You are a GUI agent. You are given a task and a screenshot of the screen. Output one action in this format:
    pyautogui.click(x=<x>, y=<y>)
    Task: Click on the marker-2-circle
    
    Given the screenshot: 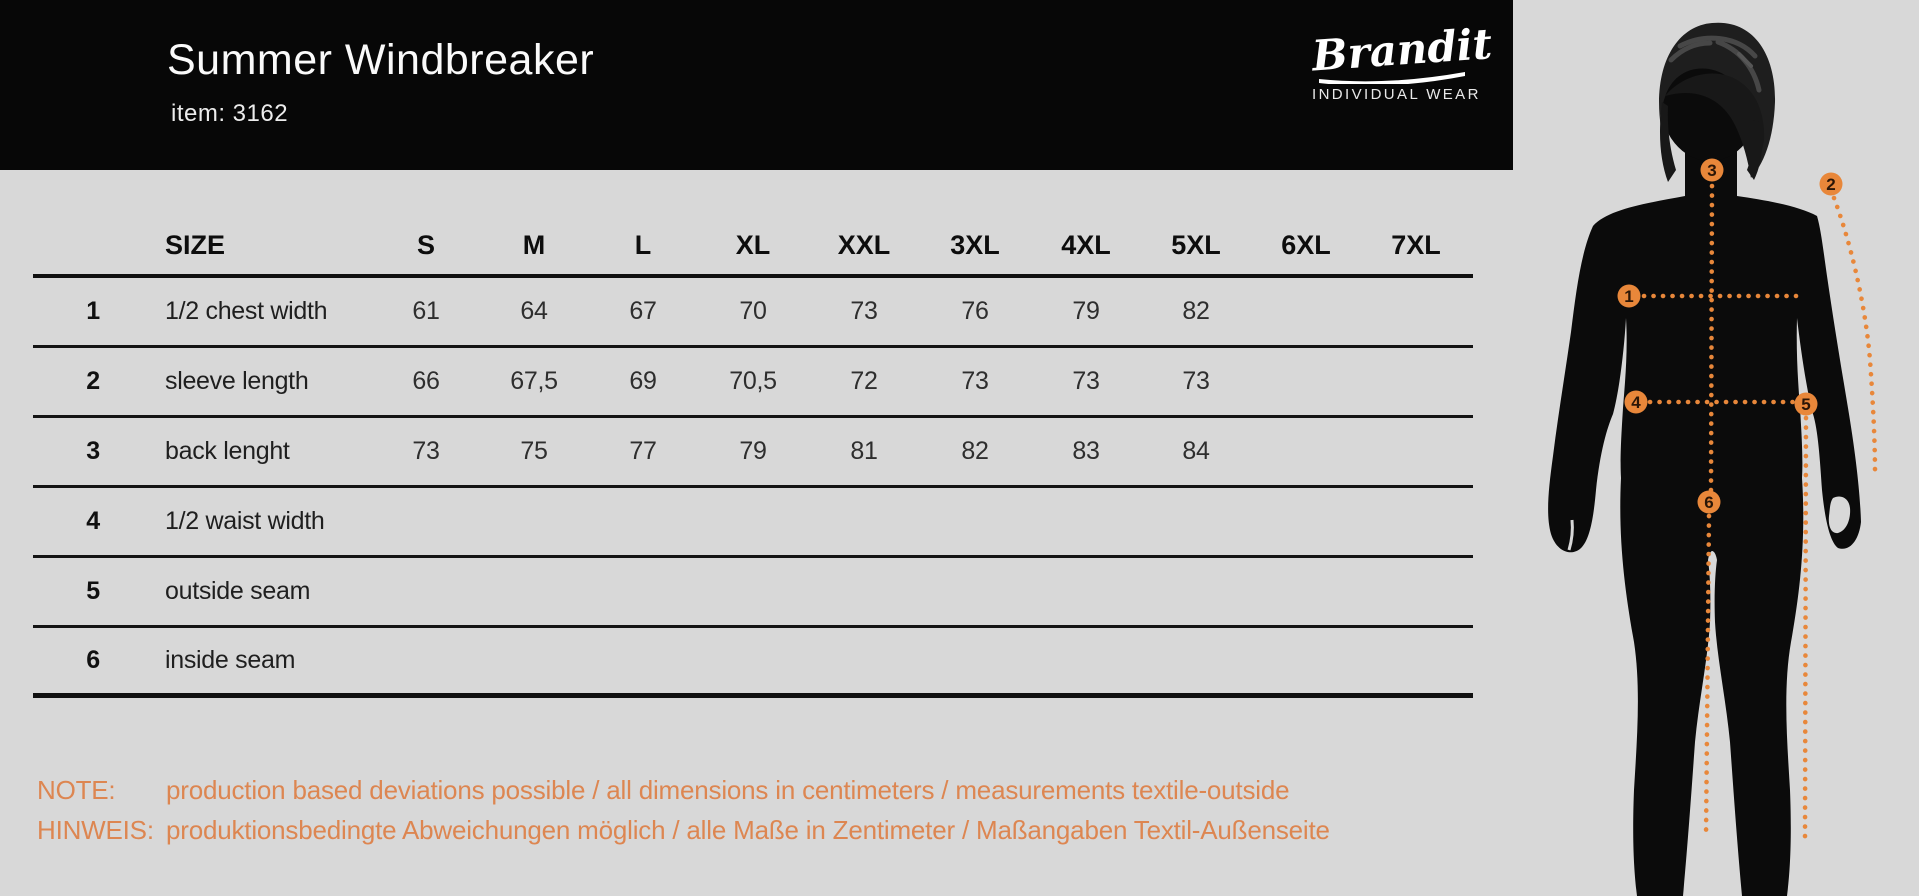 What is the action you would take?
    pyautogui.click(x=1831, y=184)
    